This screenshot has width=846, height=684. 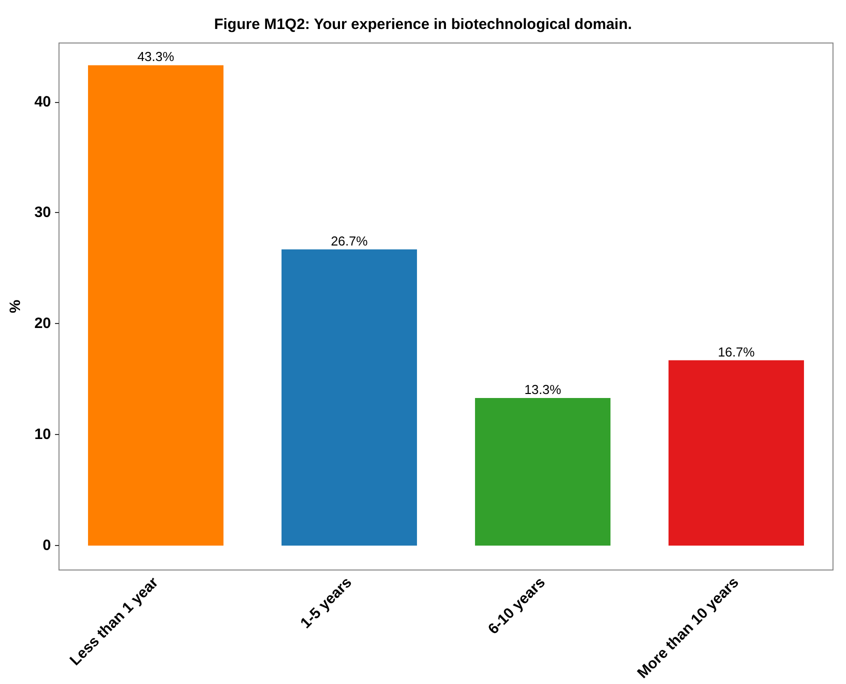 I want to click on chart-title: Figure M1Q2: Your experience in biotechnological domain., so click(x=423, y=24).